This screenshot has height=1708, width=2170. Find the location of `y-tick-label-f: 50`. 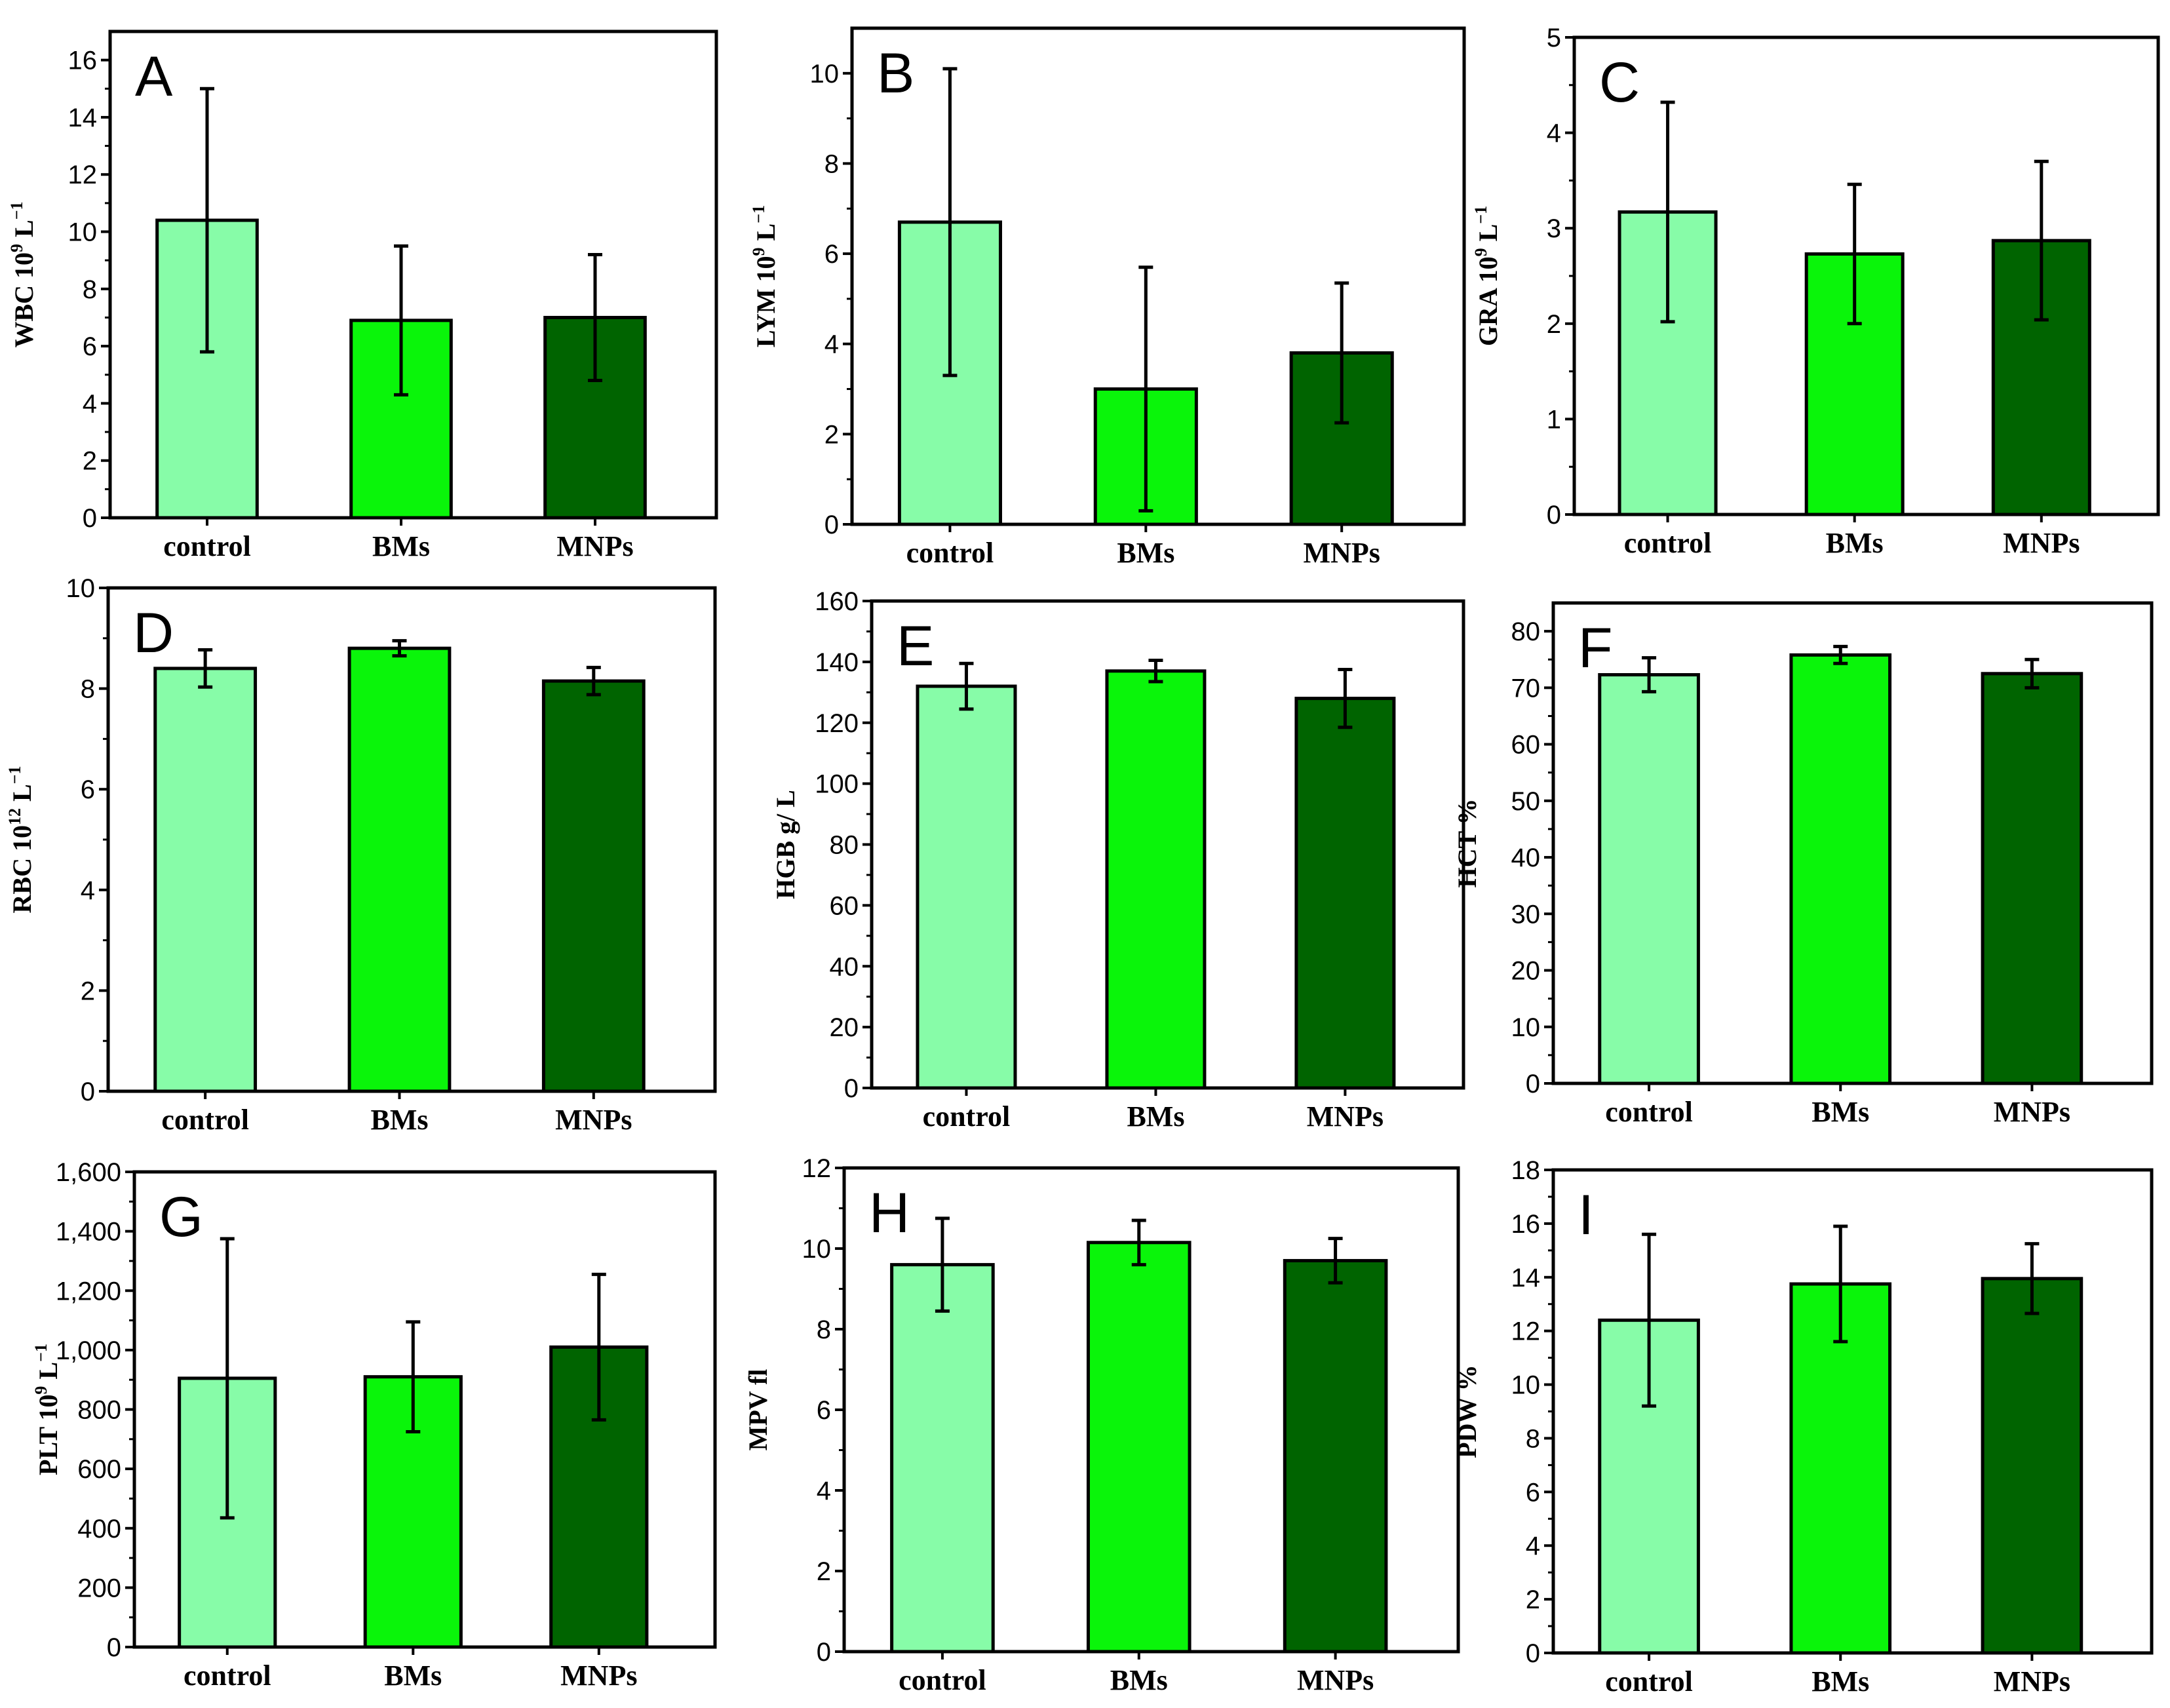

y-tick-label-f: 50 is located at coordinates (1526, 802).